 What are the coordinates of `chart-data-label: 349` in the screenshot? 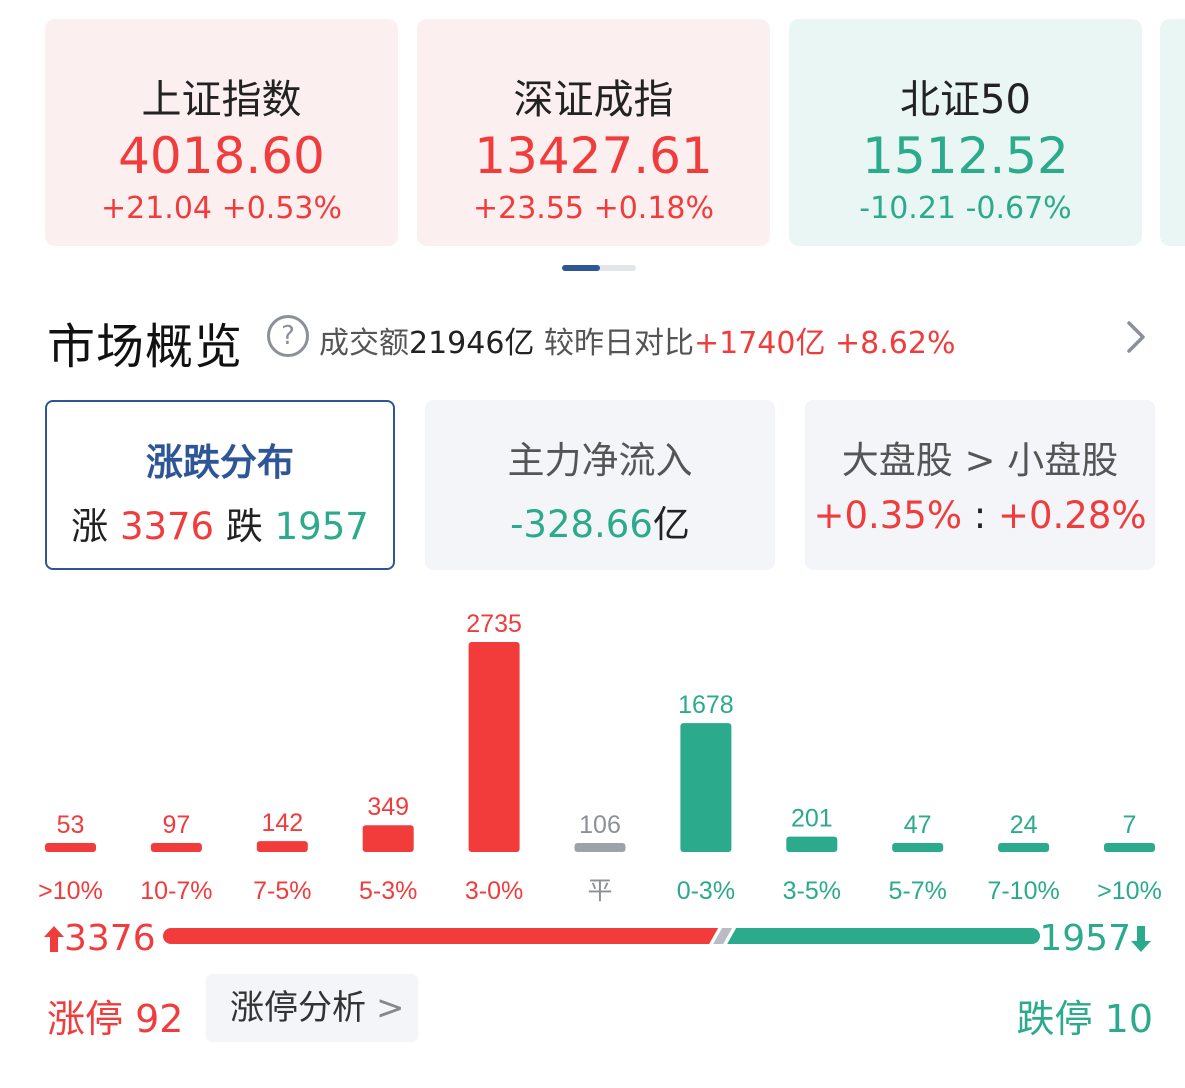 It's located at (388, 807).